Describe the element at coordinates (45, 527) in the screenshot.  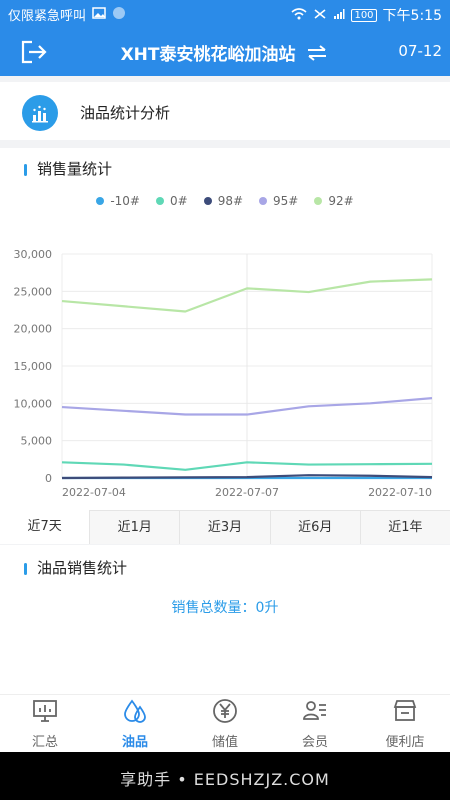
I see `range-tab: 近7天` at that location.